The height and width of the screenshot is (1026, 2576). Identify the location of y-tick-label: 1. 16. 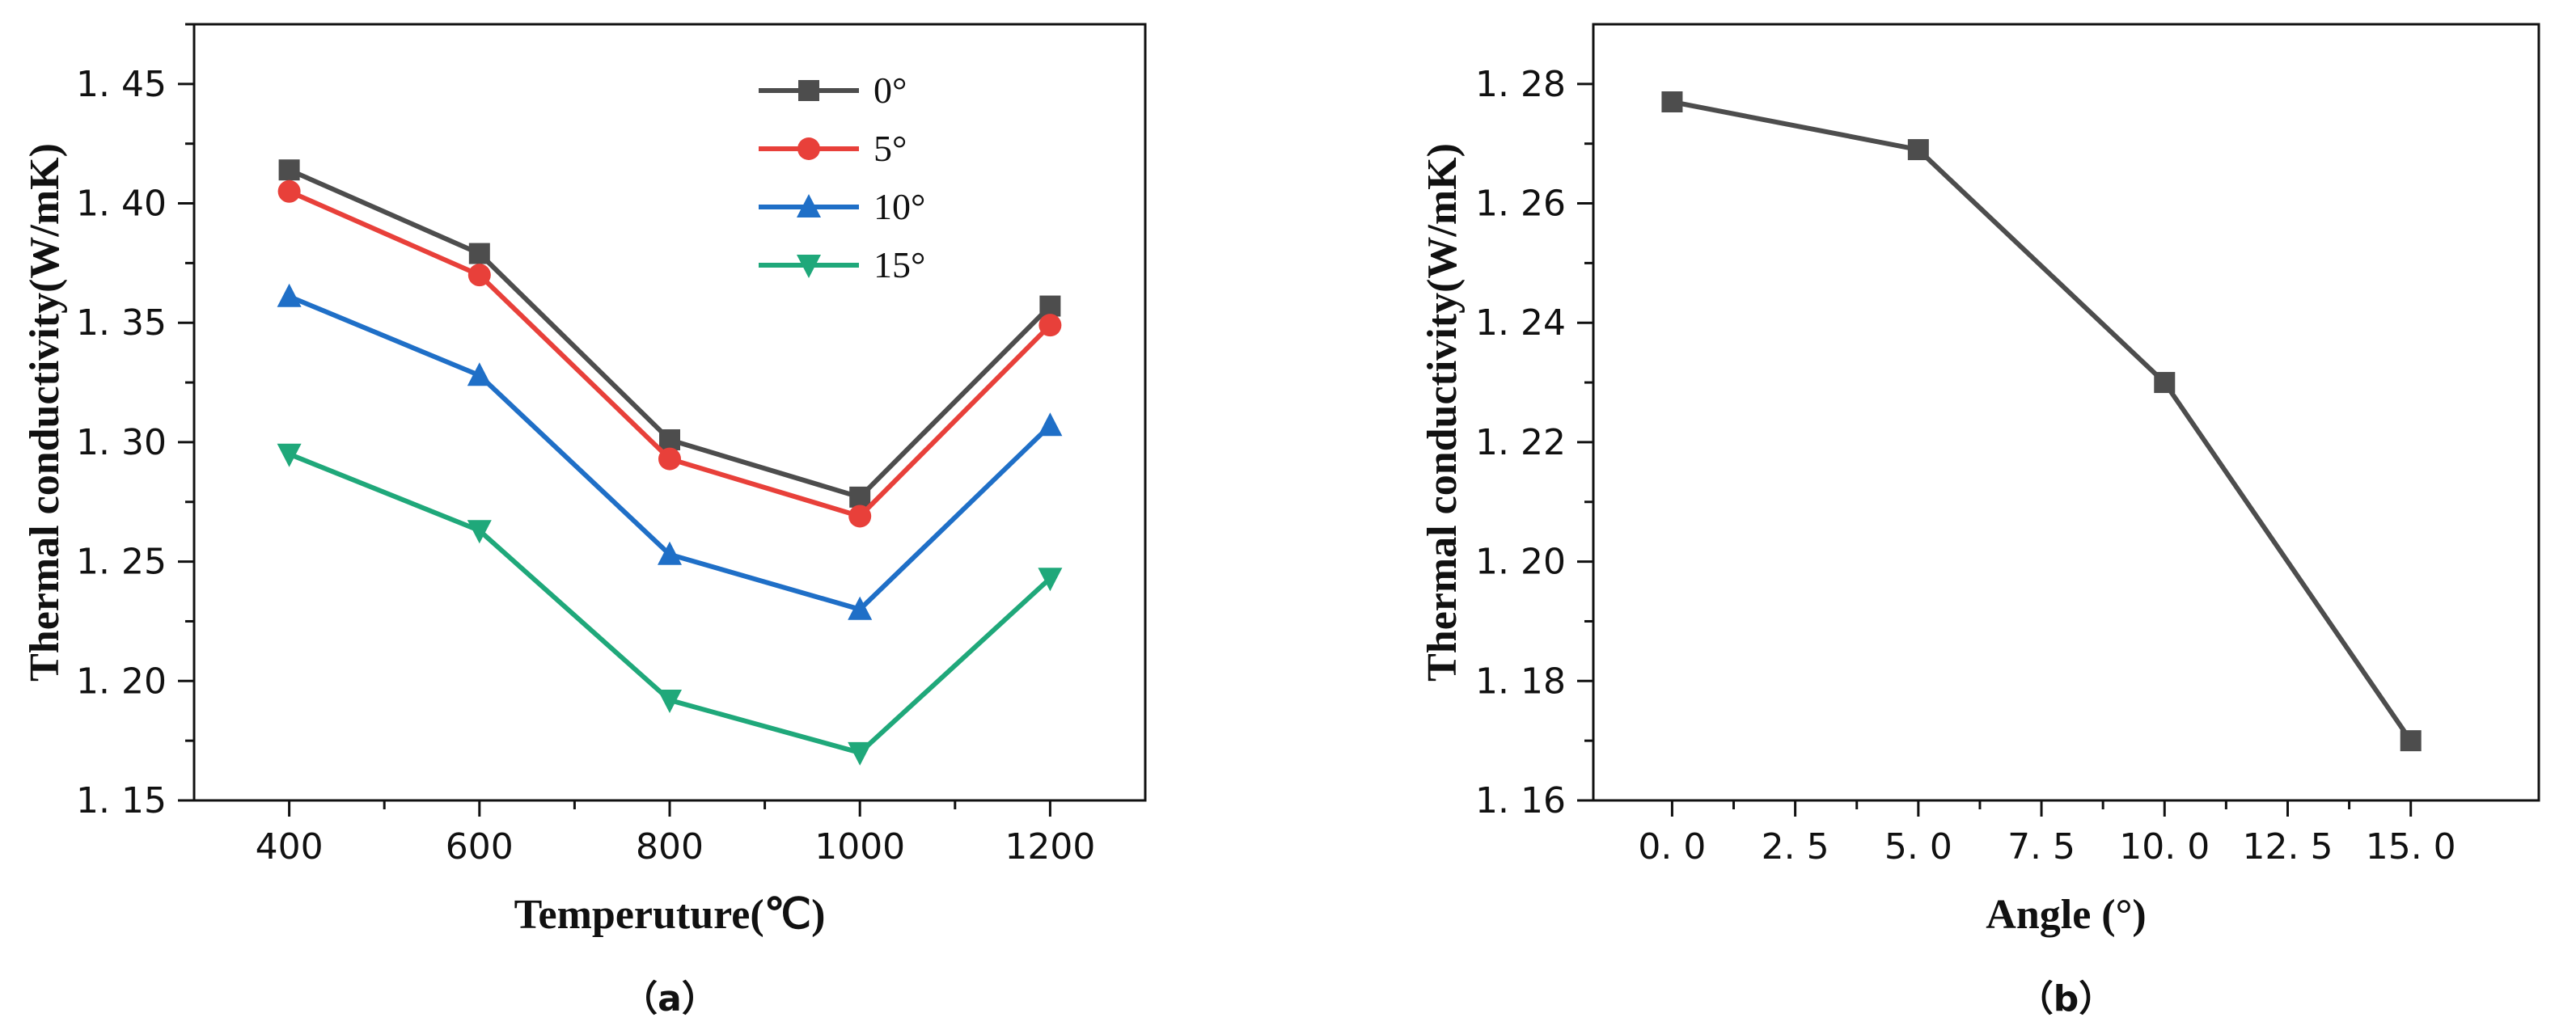
(1520, 800).